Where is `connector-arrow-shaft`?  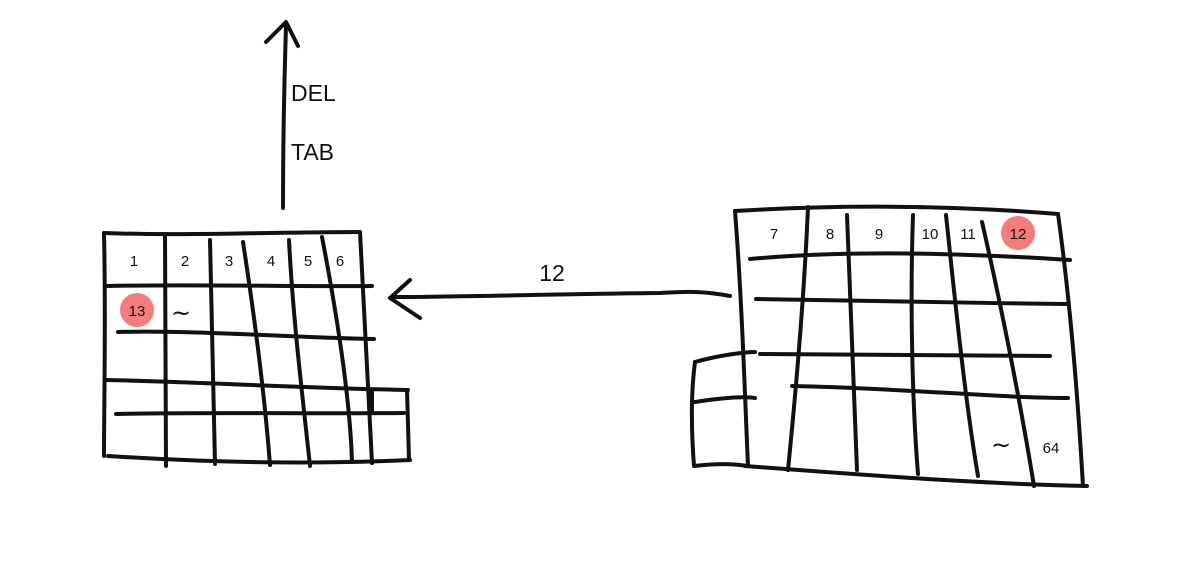
connector-arrow-shaft is located at coordinates (561, 294).